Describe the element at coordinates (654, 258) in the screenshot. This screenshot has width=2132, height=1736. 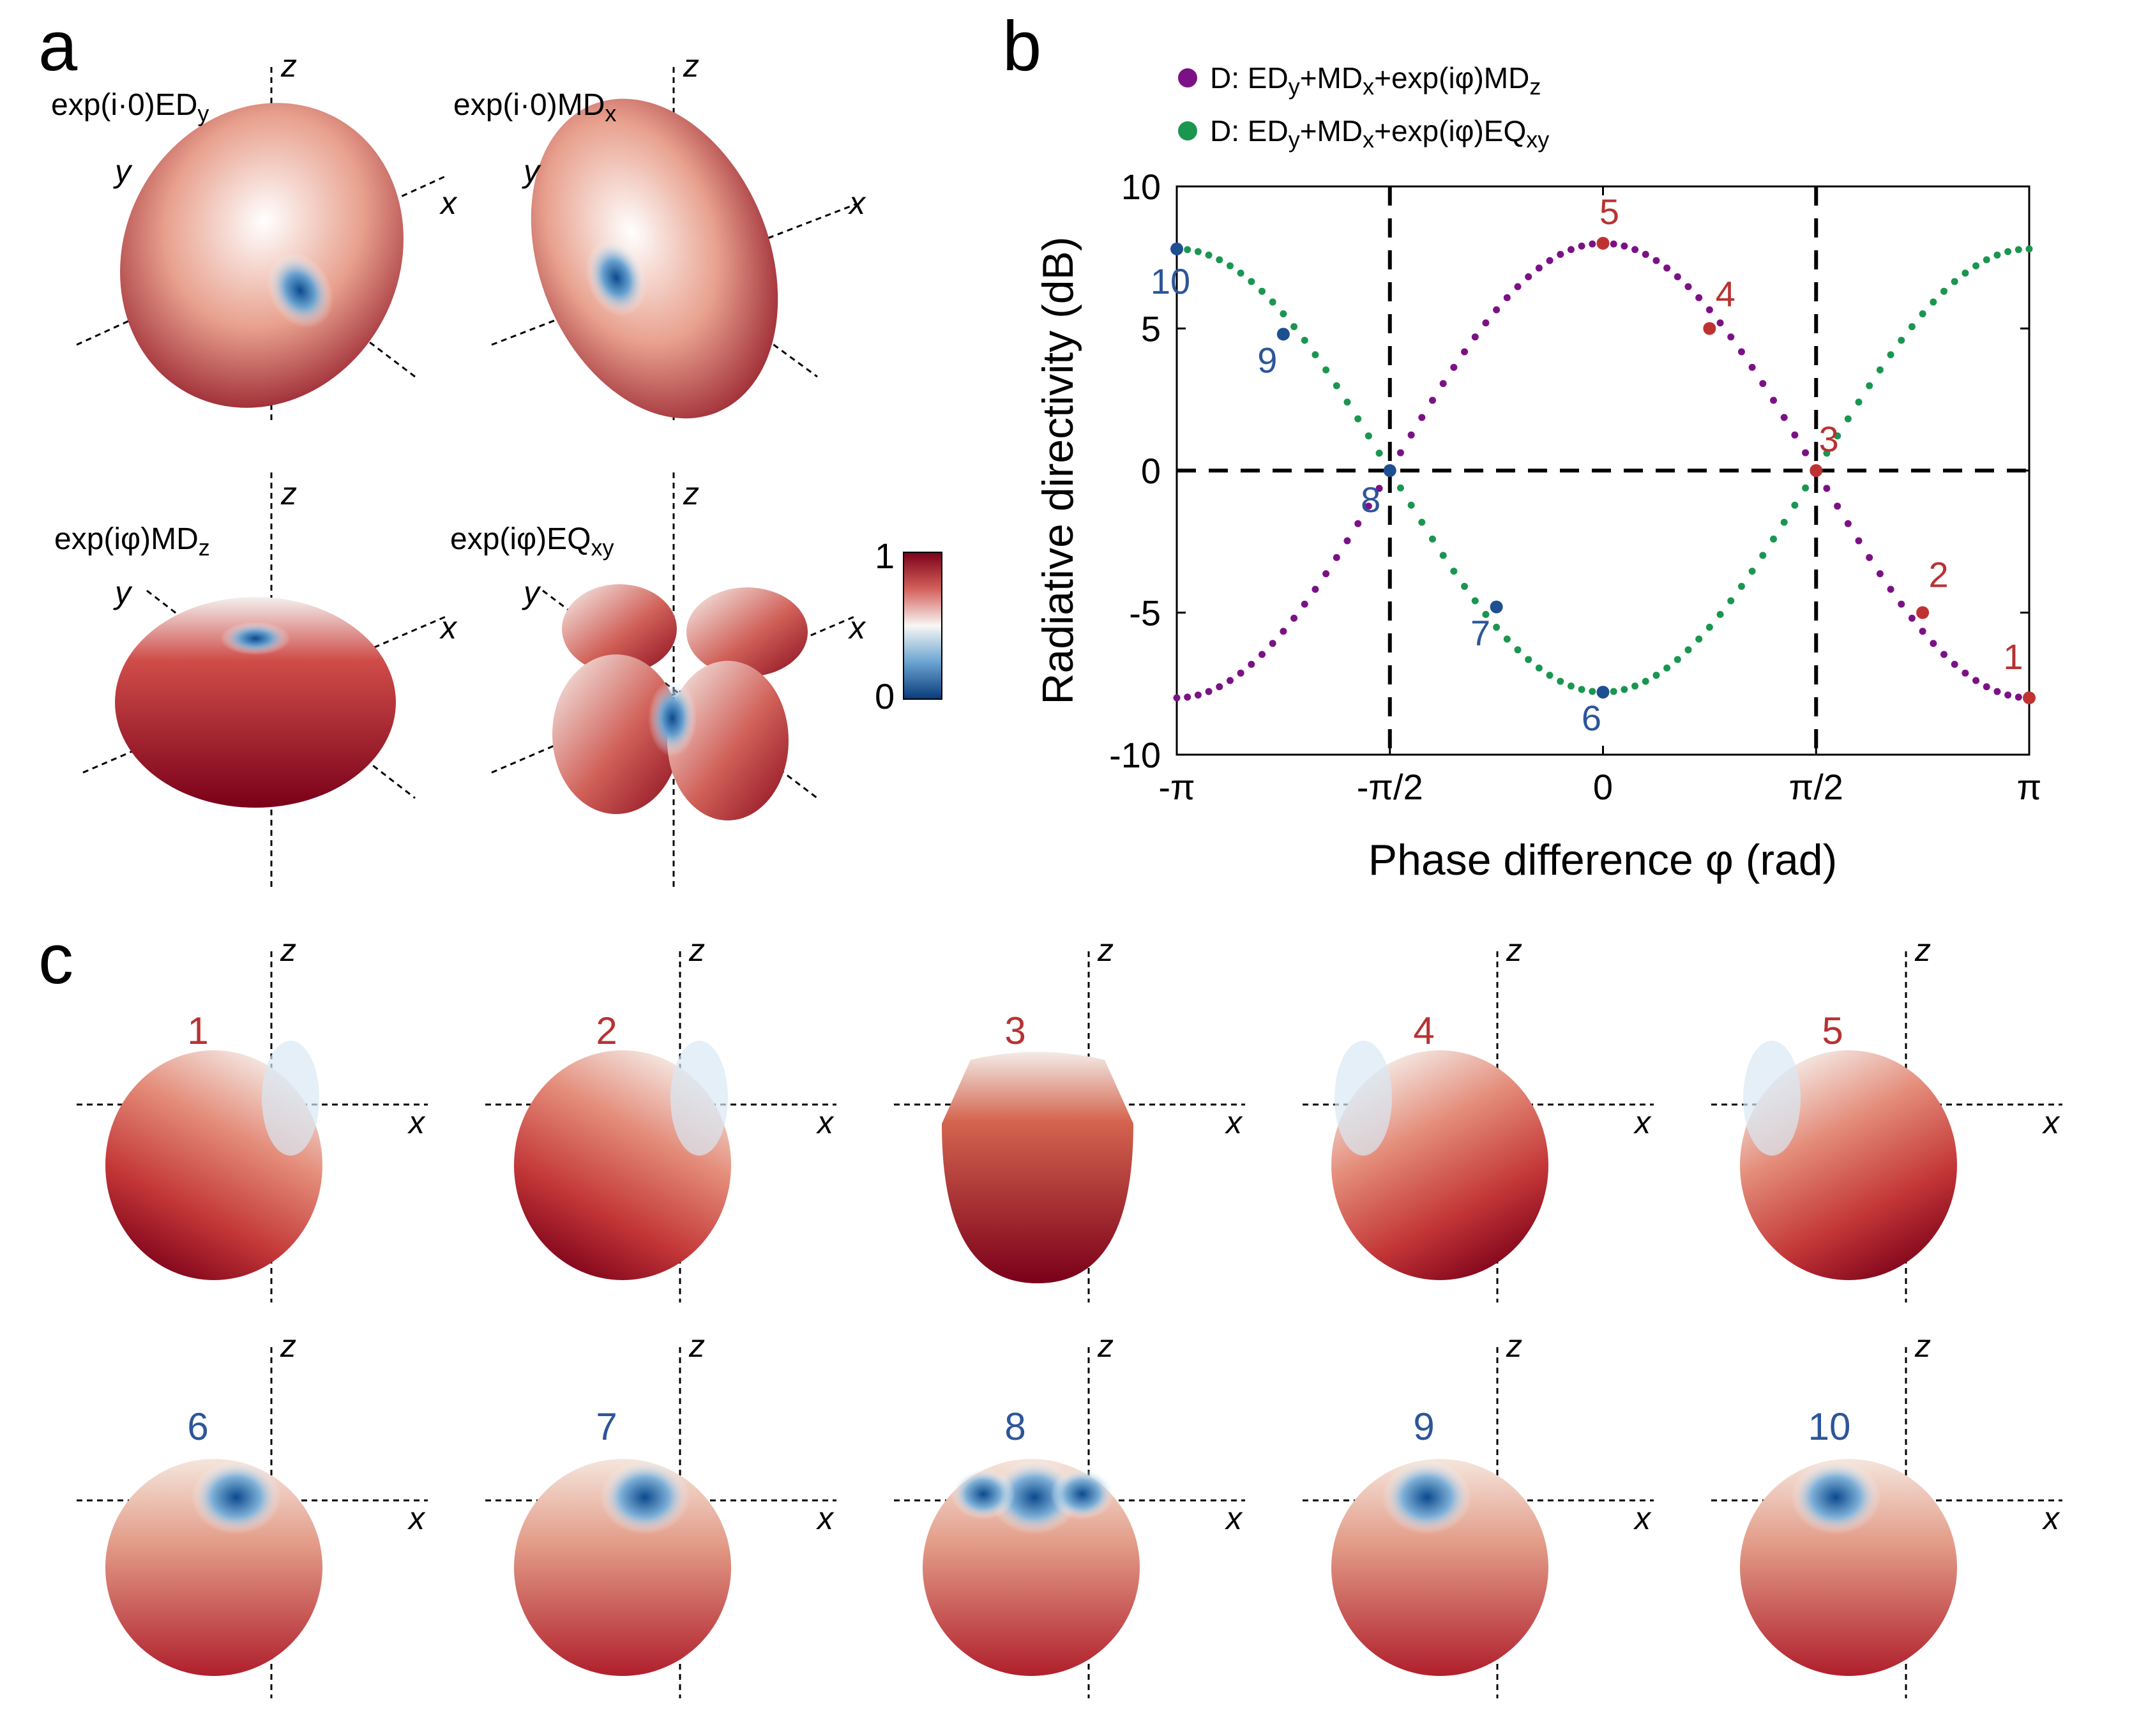
I see `md-x-pattern` at that location.